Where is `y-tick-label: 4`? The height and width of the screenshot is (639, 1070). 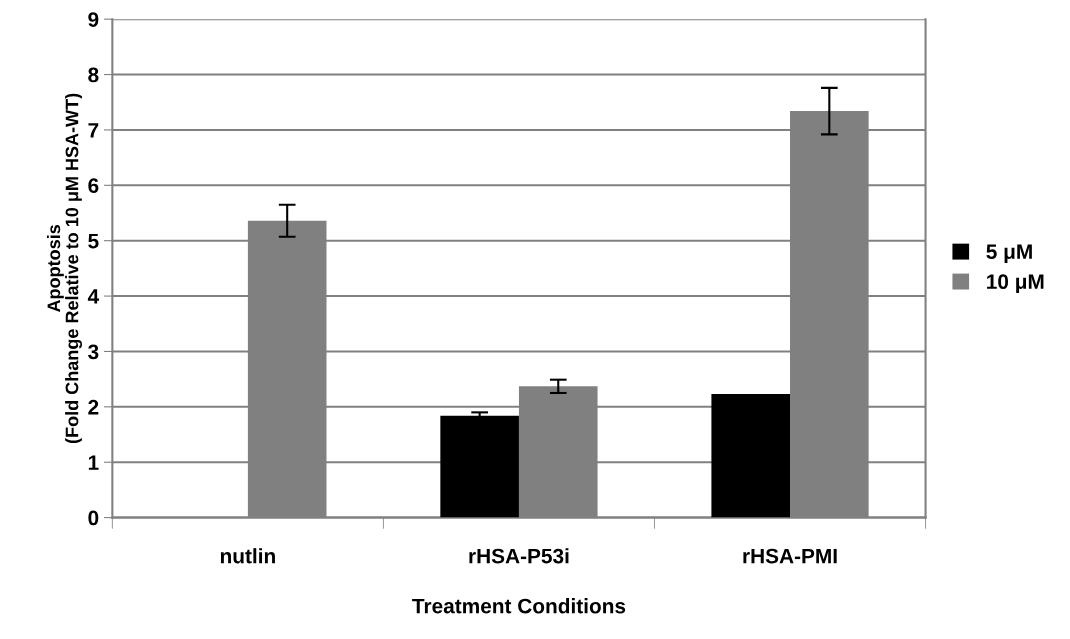
y-tick-label: 4 is located at coordinates (93, 296).